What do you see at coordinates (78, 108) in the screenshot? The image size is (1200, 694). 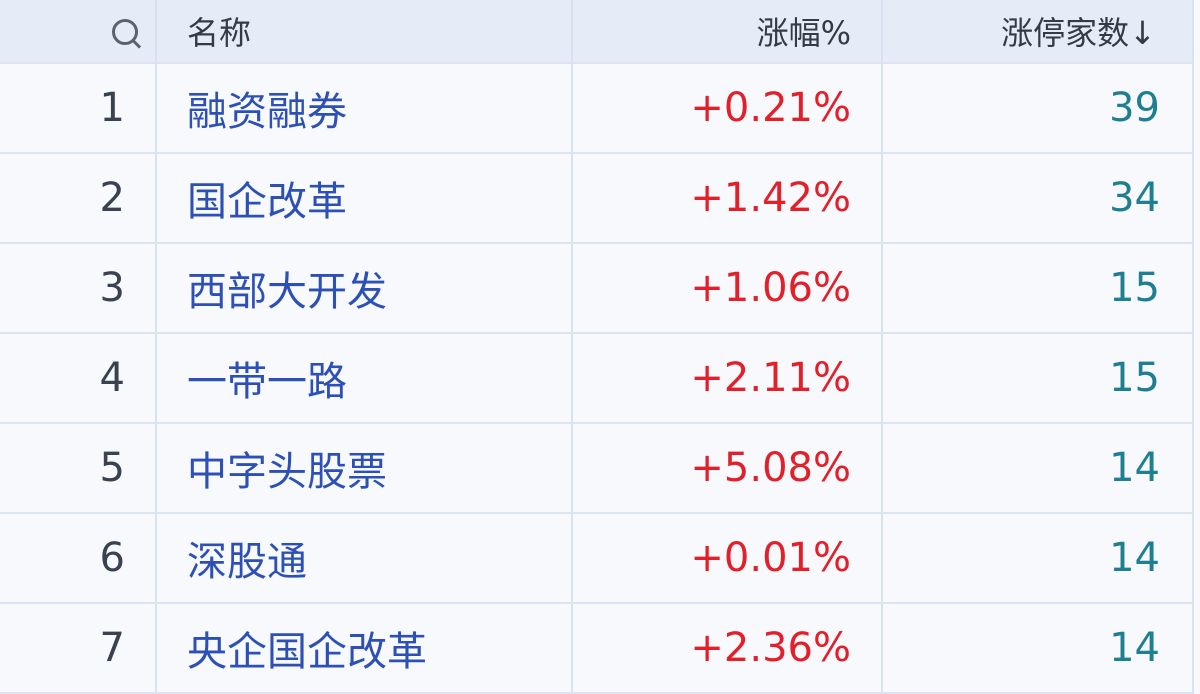 I see `rank-cell: 1` at bounding box center [78, 108].